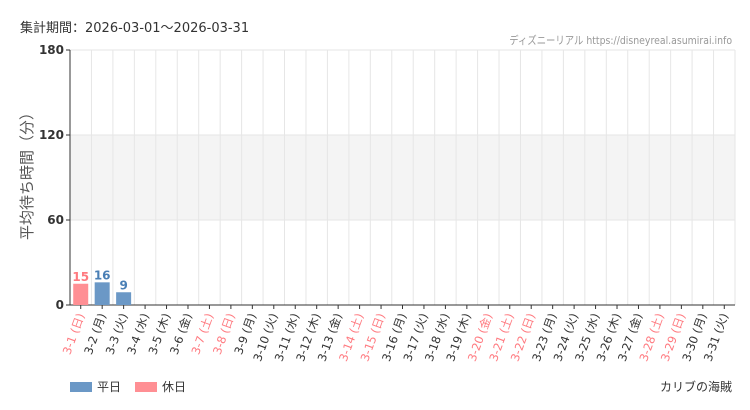 Image resolution: width=750 pixels, height=410 pixels. I want to click on weekday-swatch, so click(81, 386).